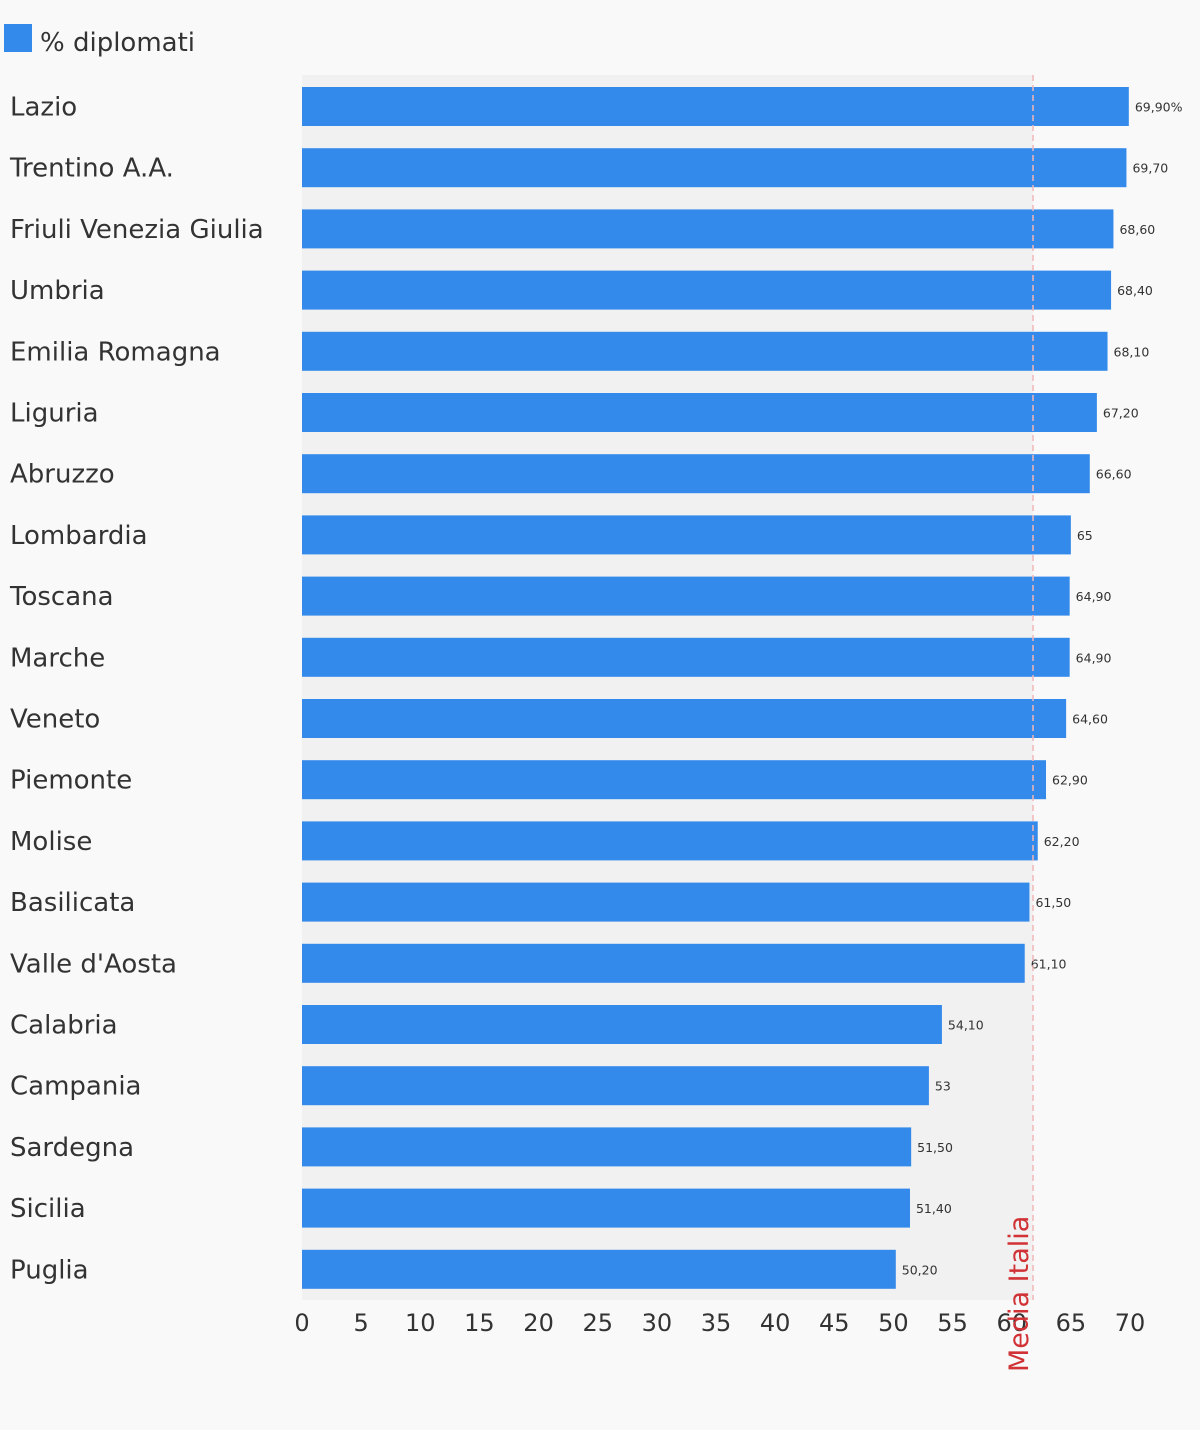 The height and width of the screenshot is (1430, 1200). Describe the element at coordinates (934, 1208) in the screenshot. I see `value-label: 51,40` at that location.